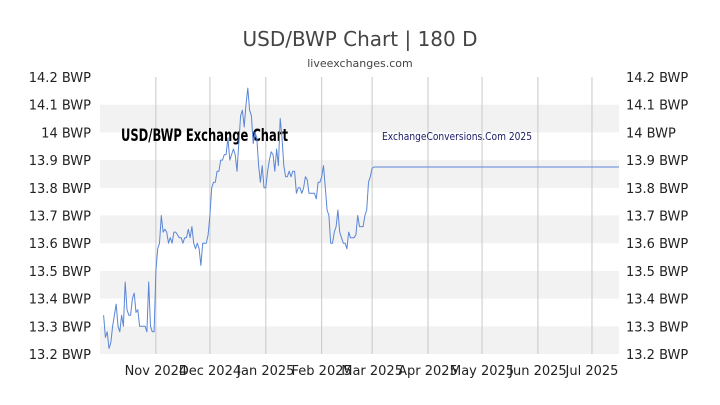  Describe the element at coordinates (210, 371) in the screenshot. I see `x-tick-label: Dec 2024` at that location.